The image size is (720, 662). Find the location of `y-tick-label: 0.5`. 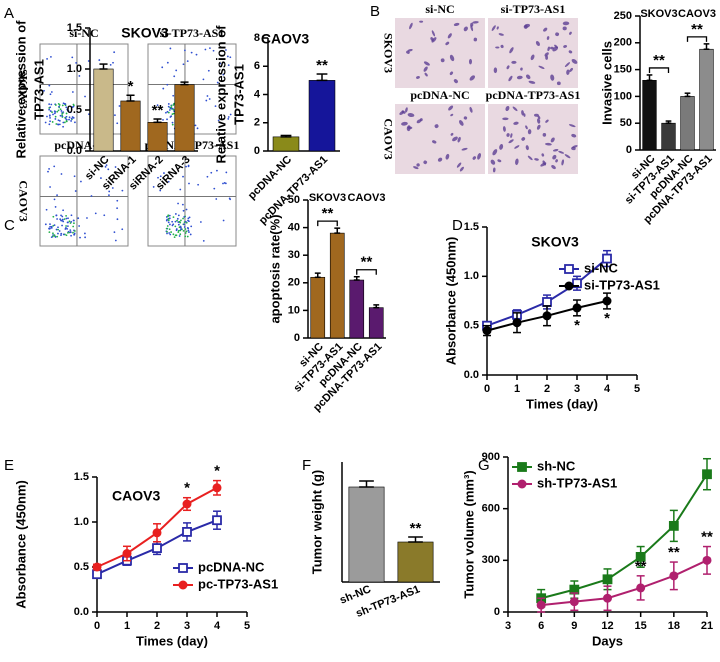

y-tick-label: 0.5 is located at coordinates (74, 110).